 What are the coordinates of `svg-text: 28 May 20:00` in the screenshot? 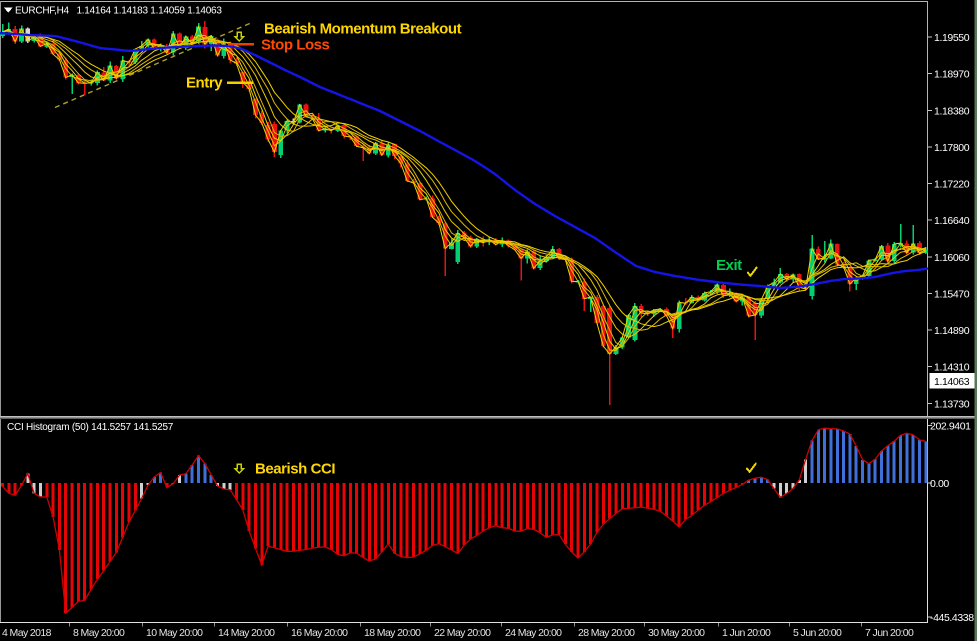 It's located at (606, 633).